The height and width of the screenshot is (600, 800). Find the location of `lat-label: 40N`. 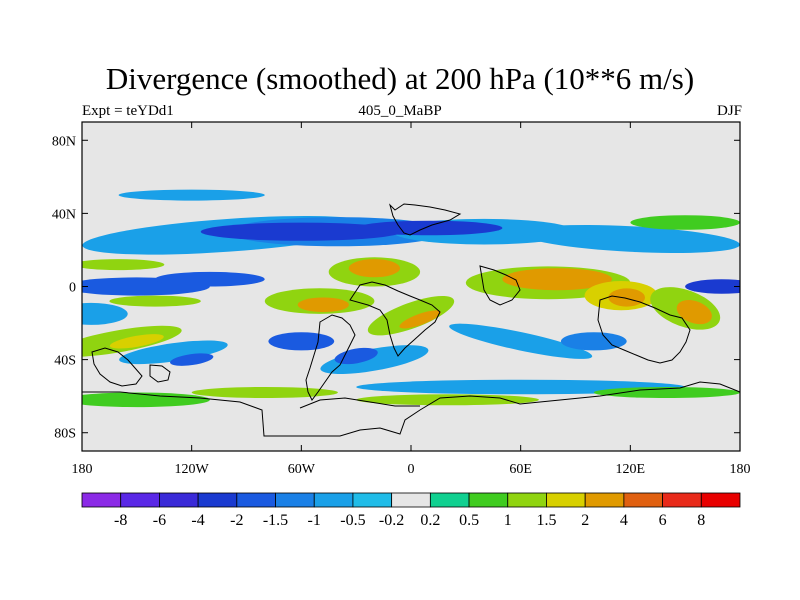

lat-label: 40N is located at coordinates (64, 214).